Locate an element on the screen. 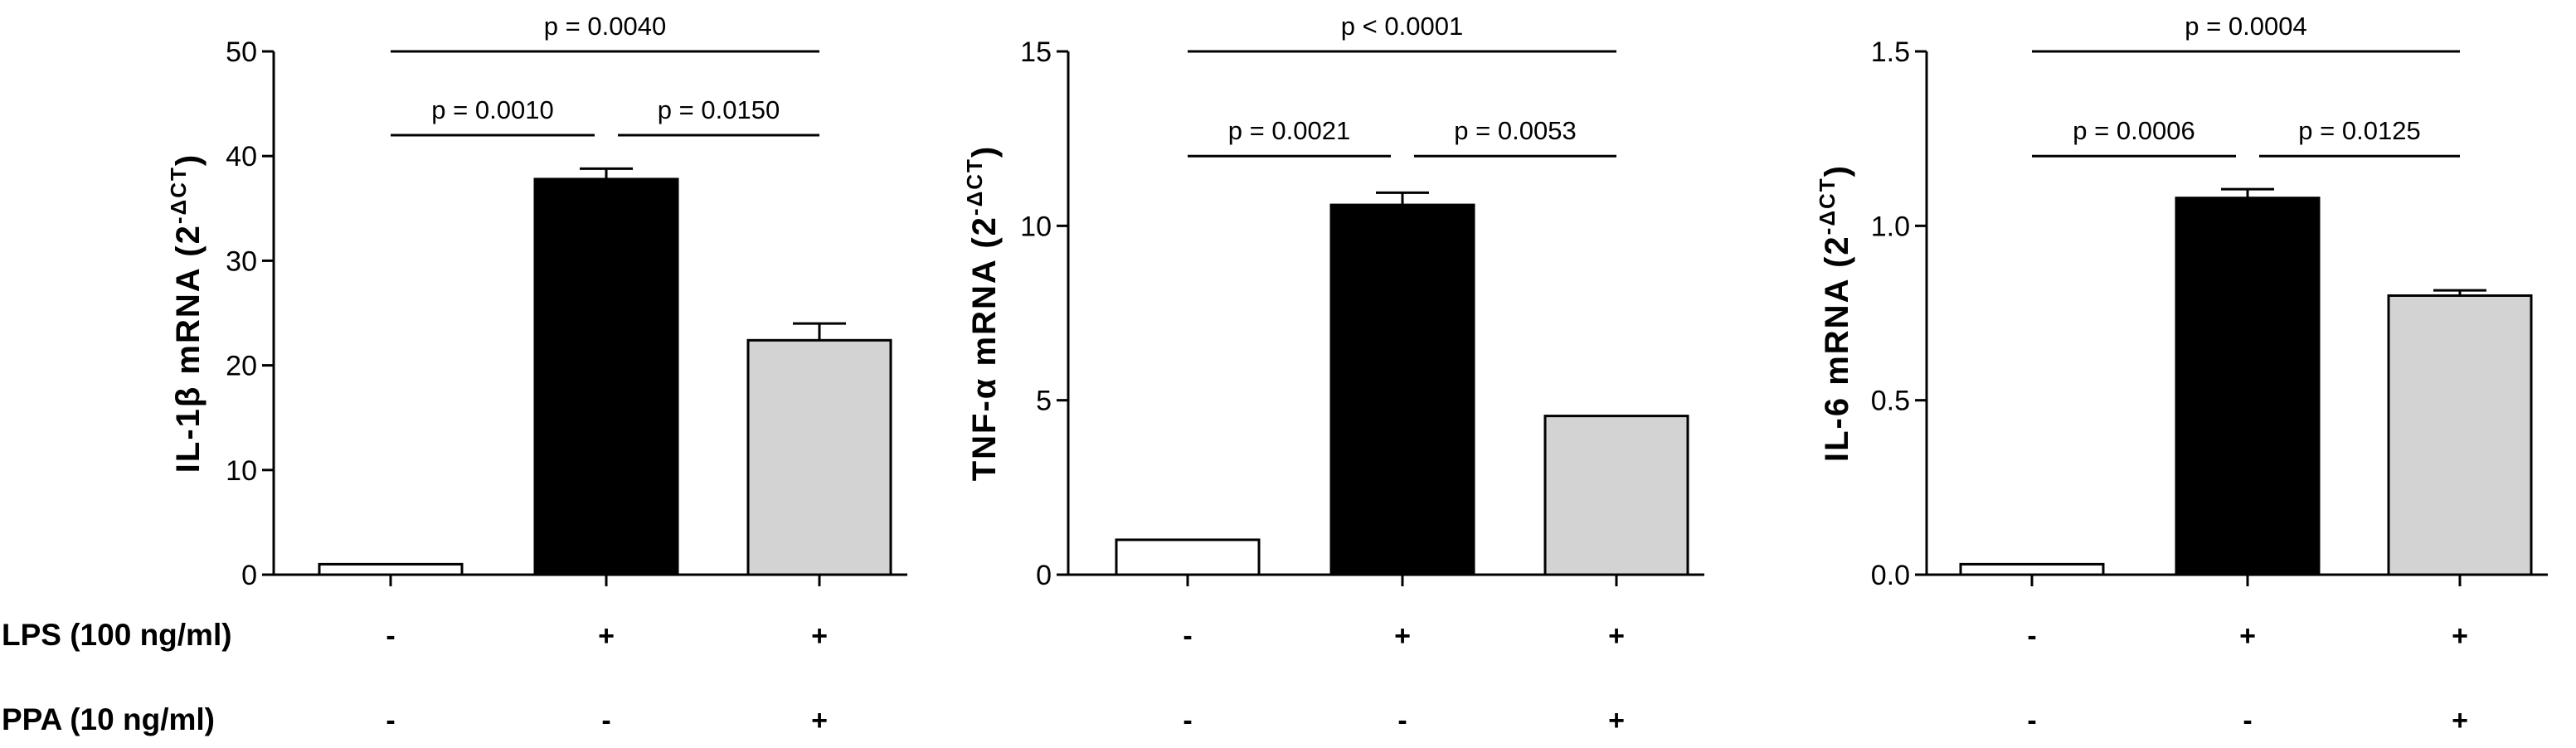 The height and width of the screenshot is (748, 2576). y-tick-label: 5 is located at coordinates (1044, 401).